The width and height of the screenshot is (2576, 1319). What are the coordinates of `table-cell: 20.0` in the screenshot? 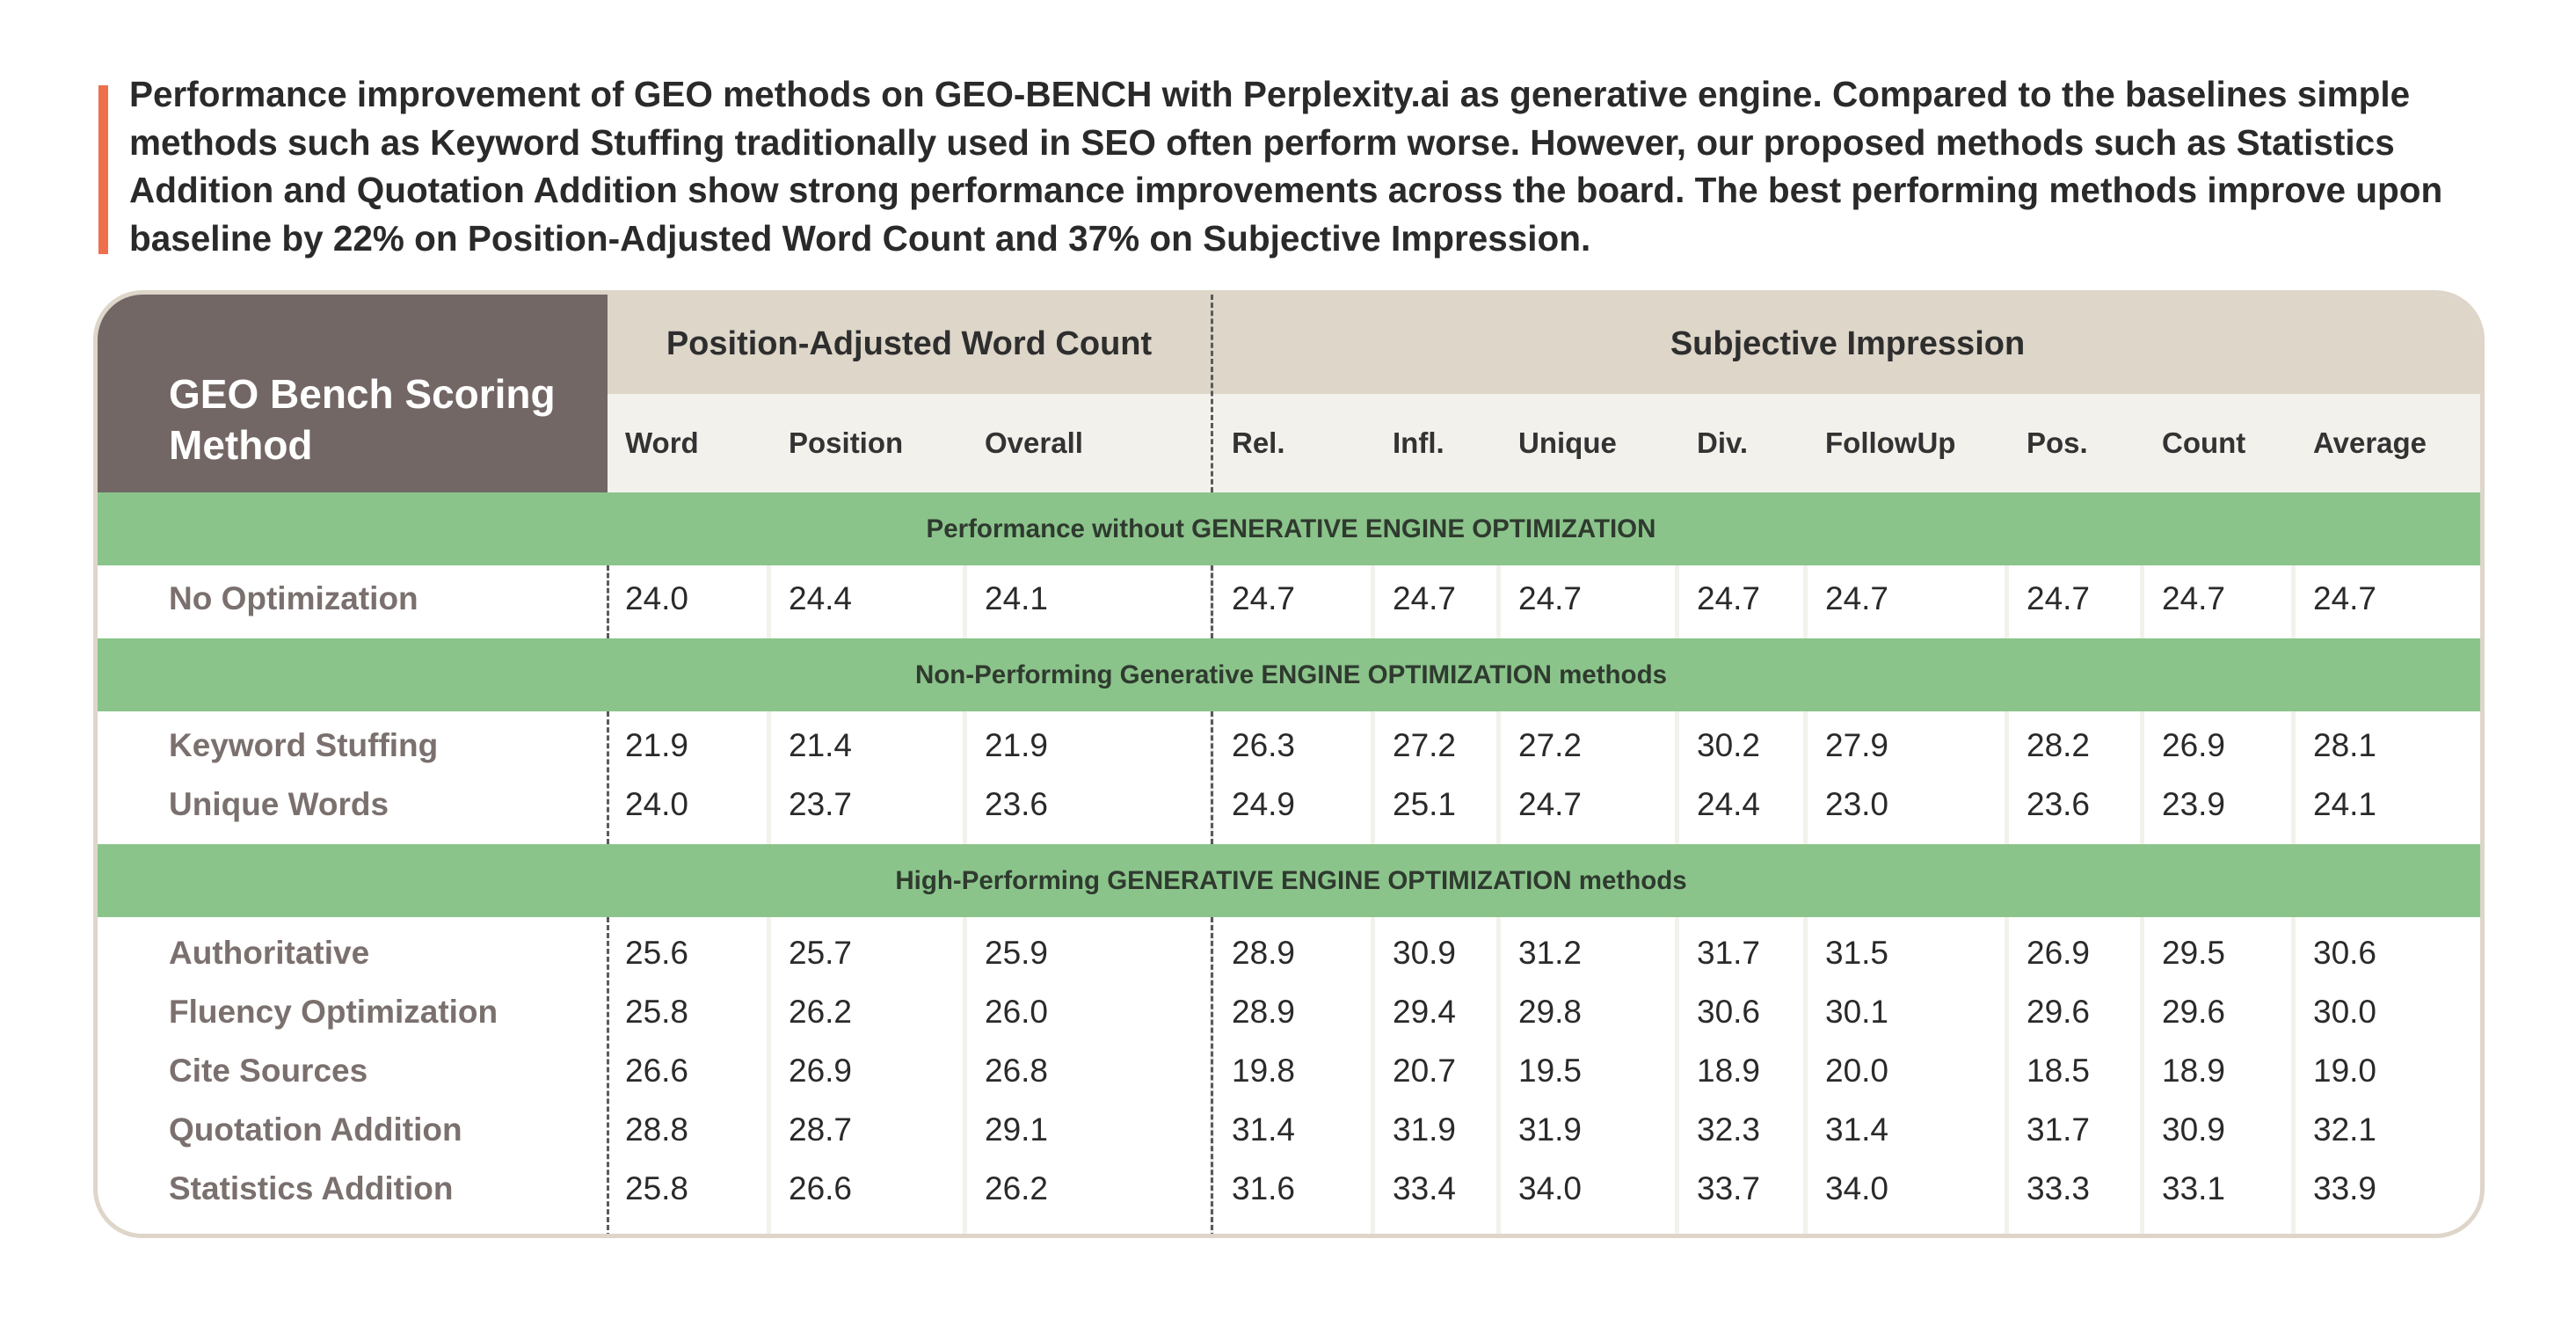 It's located at (1857, 1071).